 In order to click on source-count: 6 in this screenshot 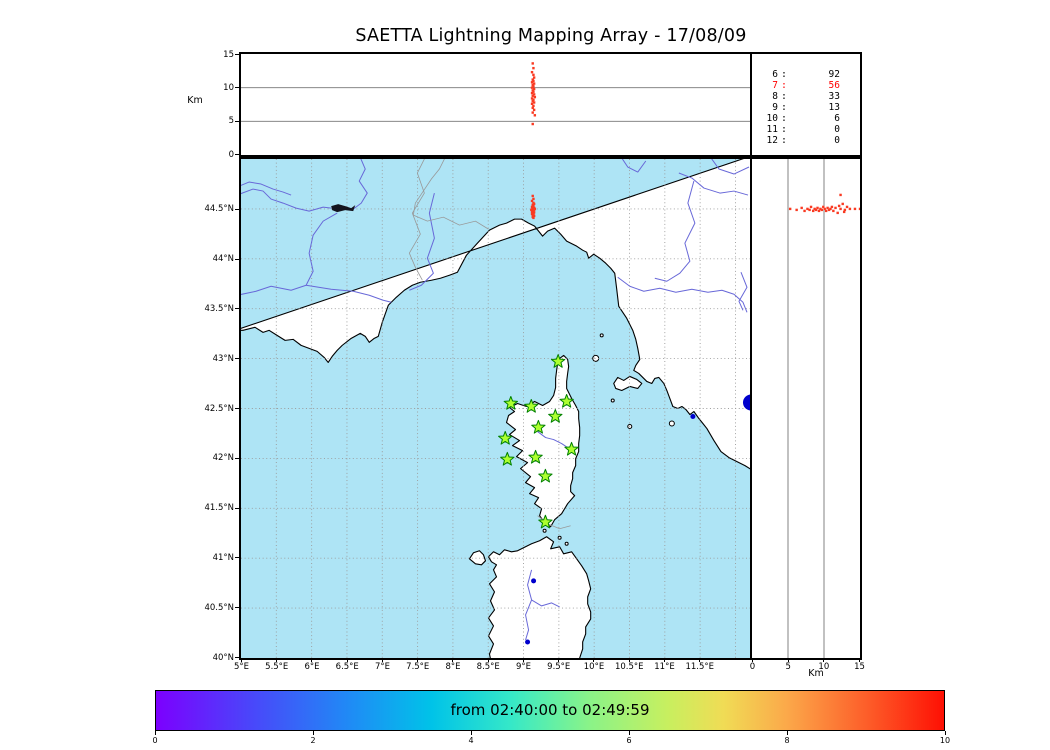, I will do `click(837, 118)`.